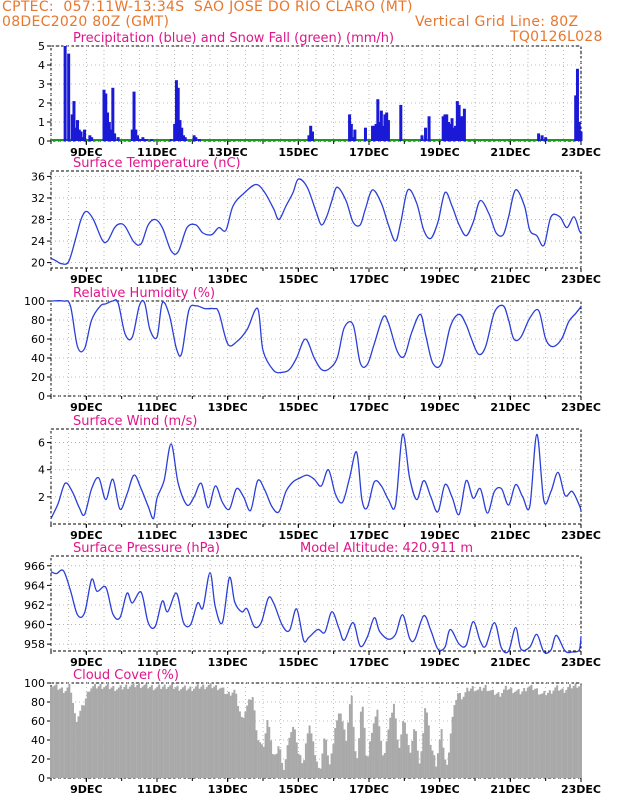  I want to click on y-tick-label: 24, so click(38, 241).